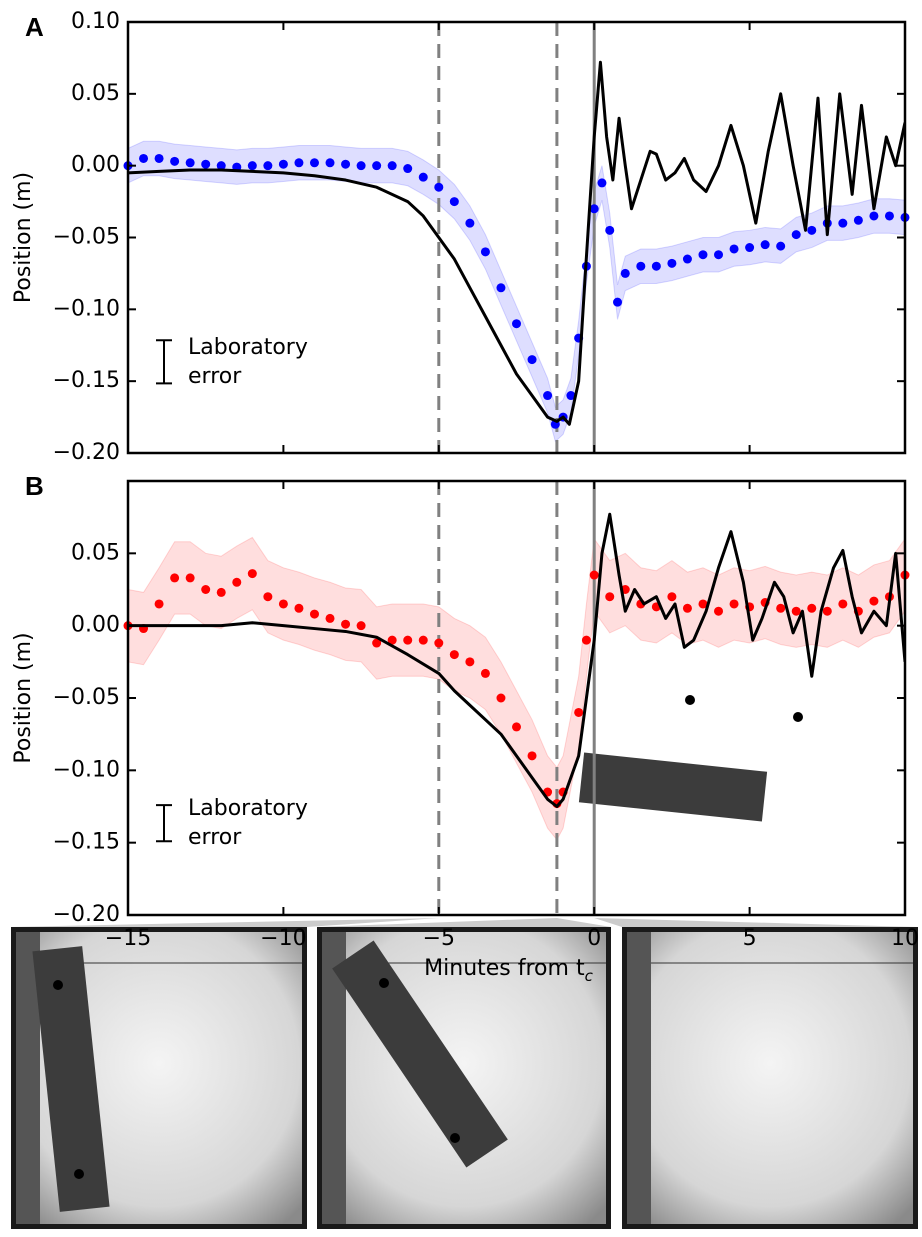 This screenshot has width=922, height=1237. Describe the element at coordinates (464, 922) in the screenshot. I see `funnels` at that location.